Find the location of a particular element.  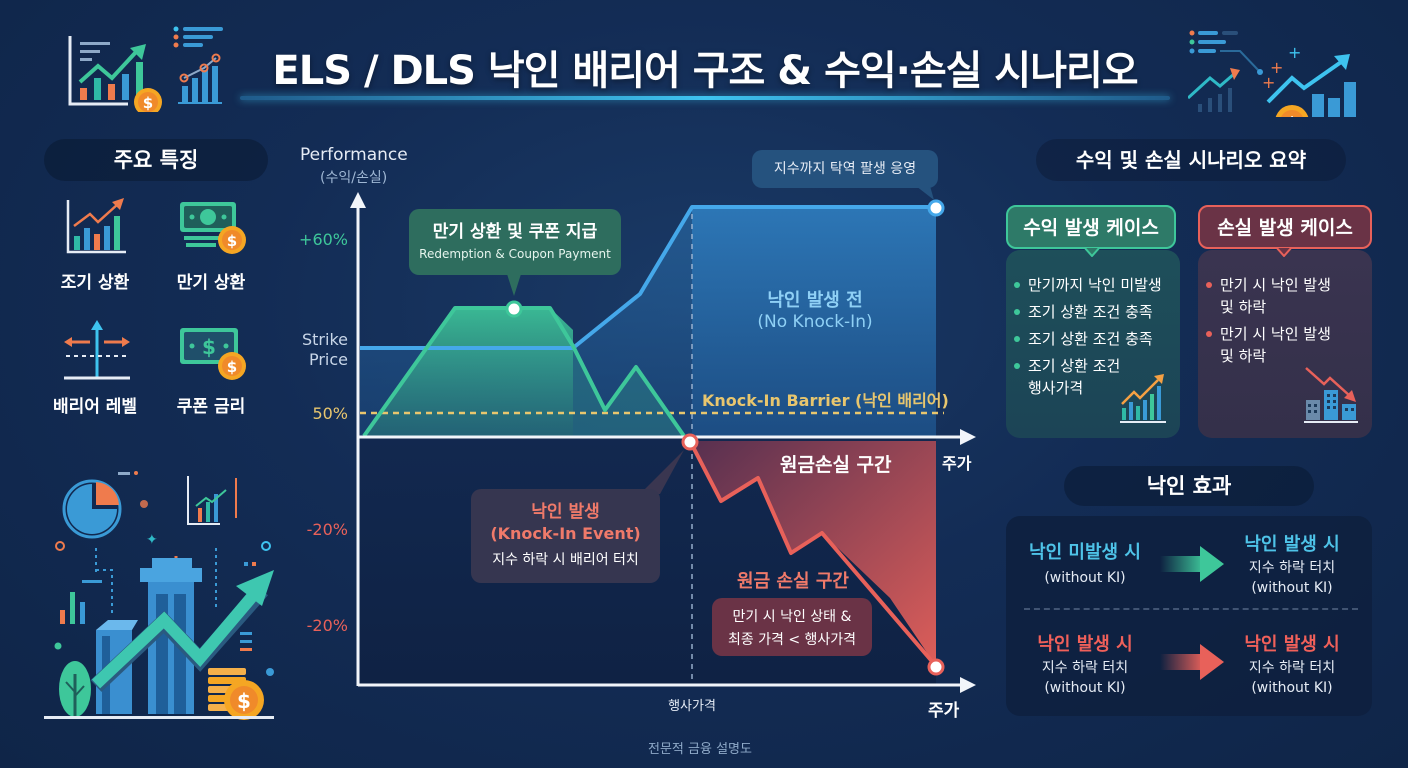

features-heading: 주요 특징 is located at coordinates (156, 160).